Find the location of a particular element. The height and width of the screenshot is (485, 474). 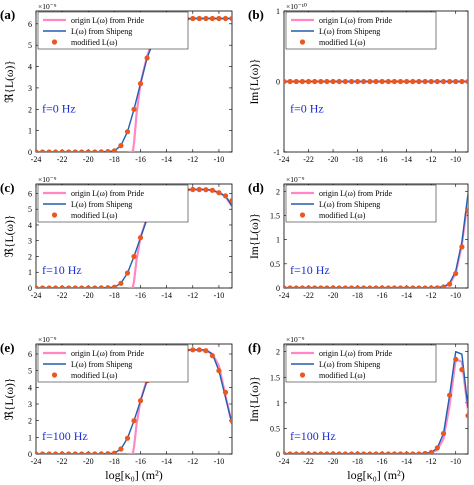

x-axis-label: log[κ₀] (m²) is located at coordinates (375, 475).